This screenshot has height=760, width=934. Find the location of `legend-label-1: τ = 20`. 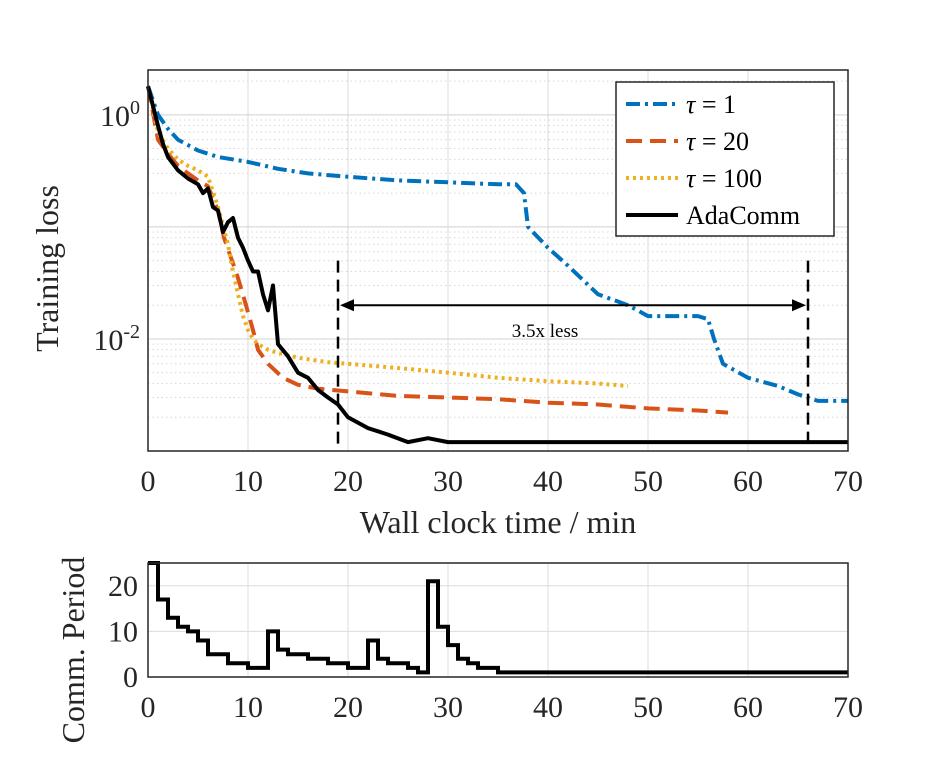

legend-label-1: τ = 20 is located at coordinates (717, 141).